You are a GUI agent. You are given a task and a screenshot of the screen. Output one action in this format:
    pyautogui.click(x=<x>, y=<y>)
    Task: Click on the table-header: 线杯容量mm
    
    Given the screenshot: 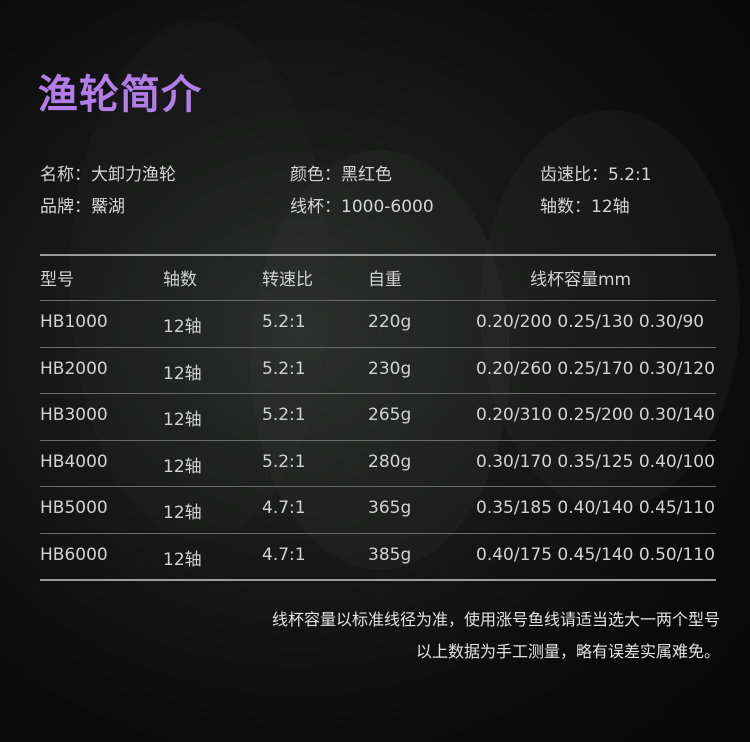 What is the action you would take?
    pyautogui.click(x=581, y=280)
    